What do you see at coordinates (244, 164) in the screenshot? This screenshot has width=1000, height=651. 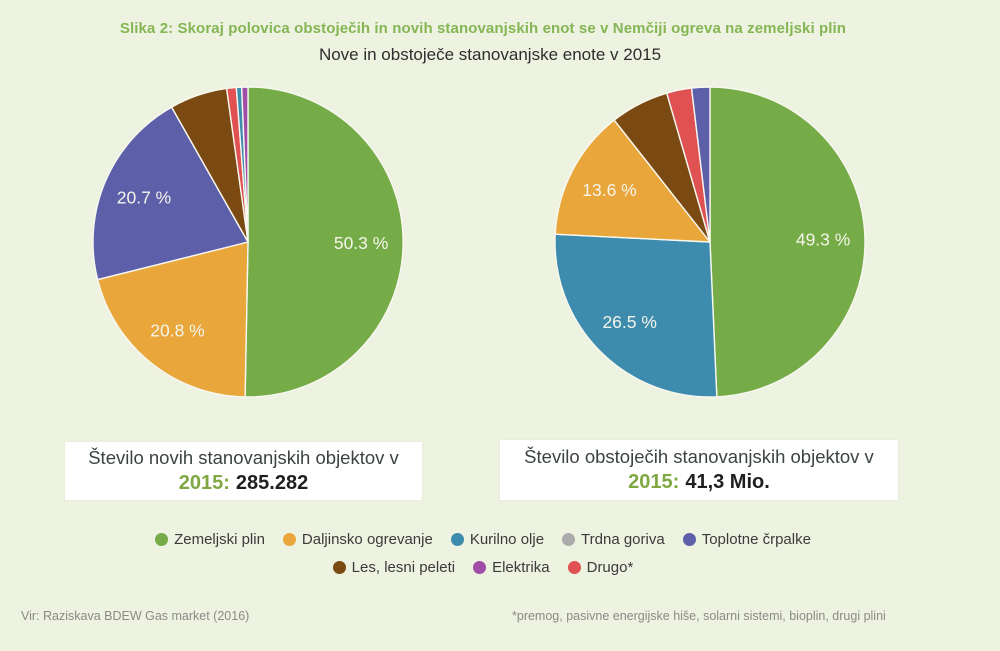 I see `pie-slice-elektrika` at bounding box center [244, 164].